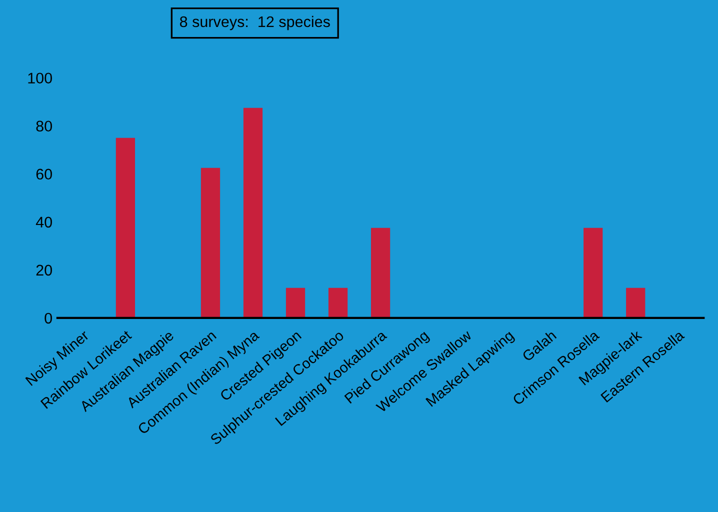  I want to click on y-tick-label: 0, so click(48, 318).